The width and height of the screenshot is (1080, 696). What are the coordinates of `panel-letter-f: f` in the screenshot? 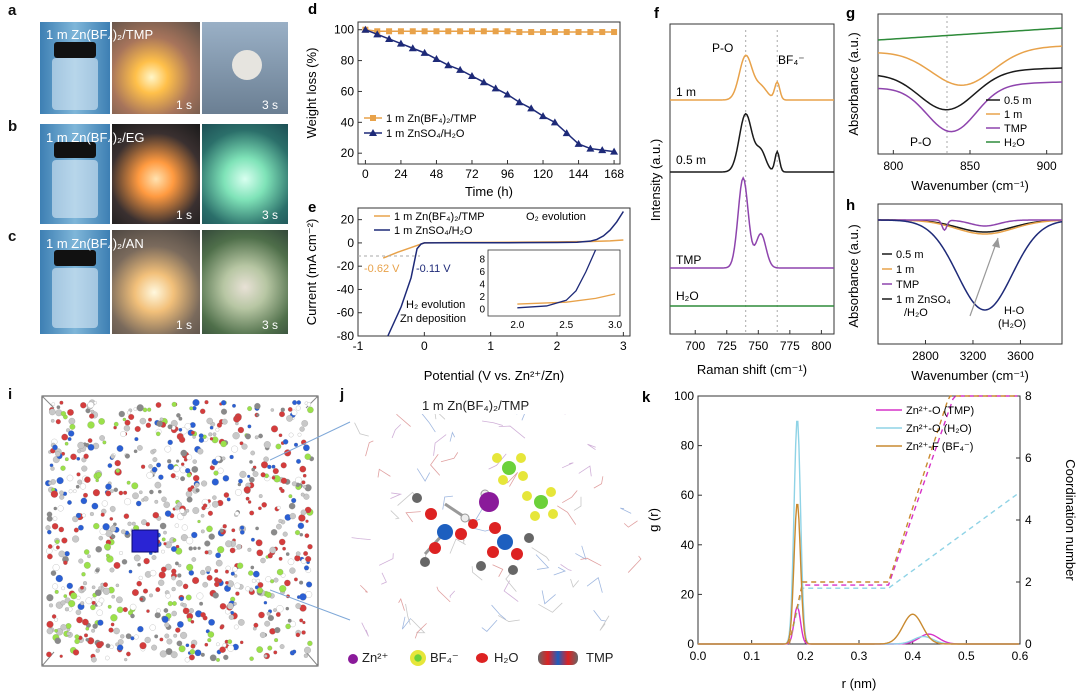 It's located at (657, 13).